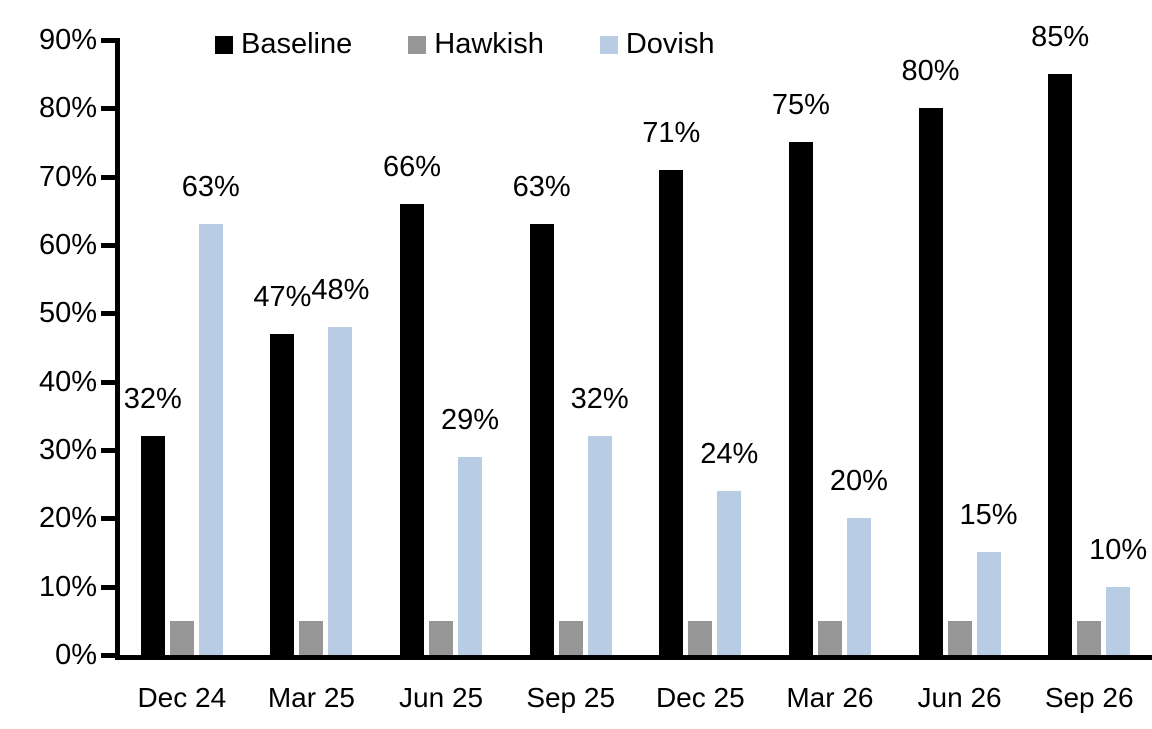 The height and width of the screenshot is (729, 1152). I want to click on data-label-baseline-sep-25: 63%, so click(541, 187).